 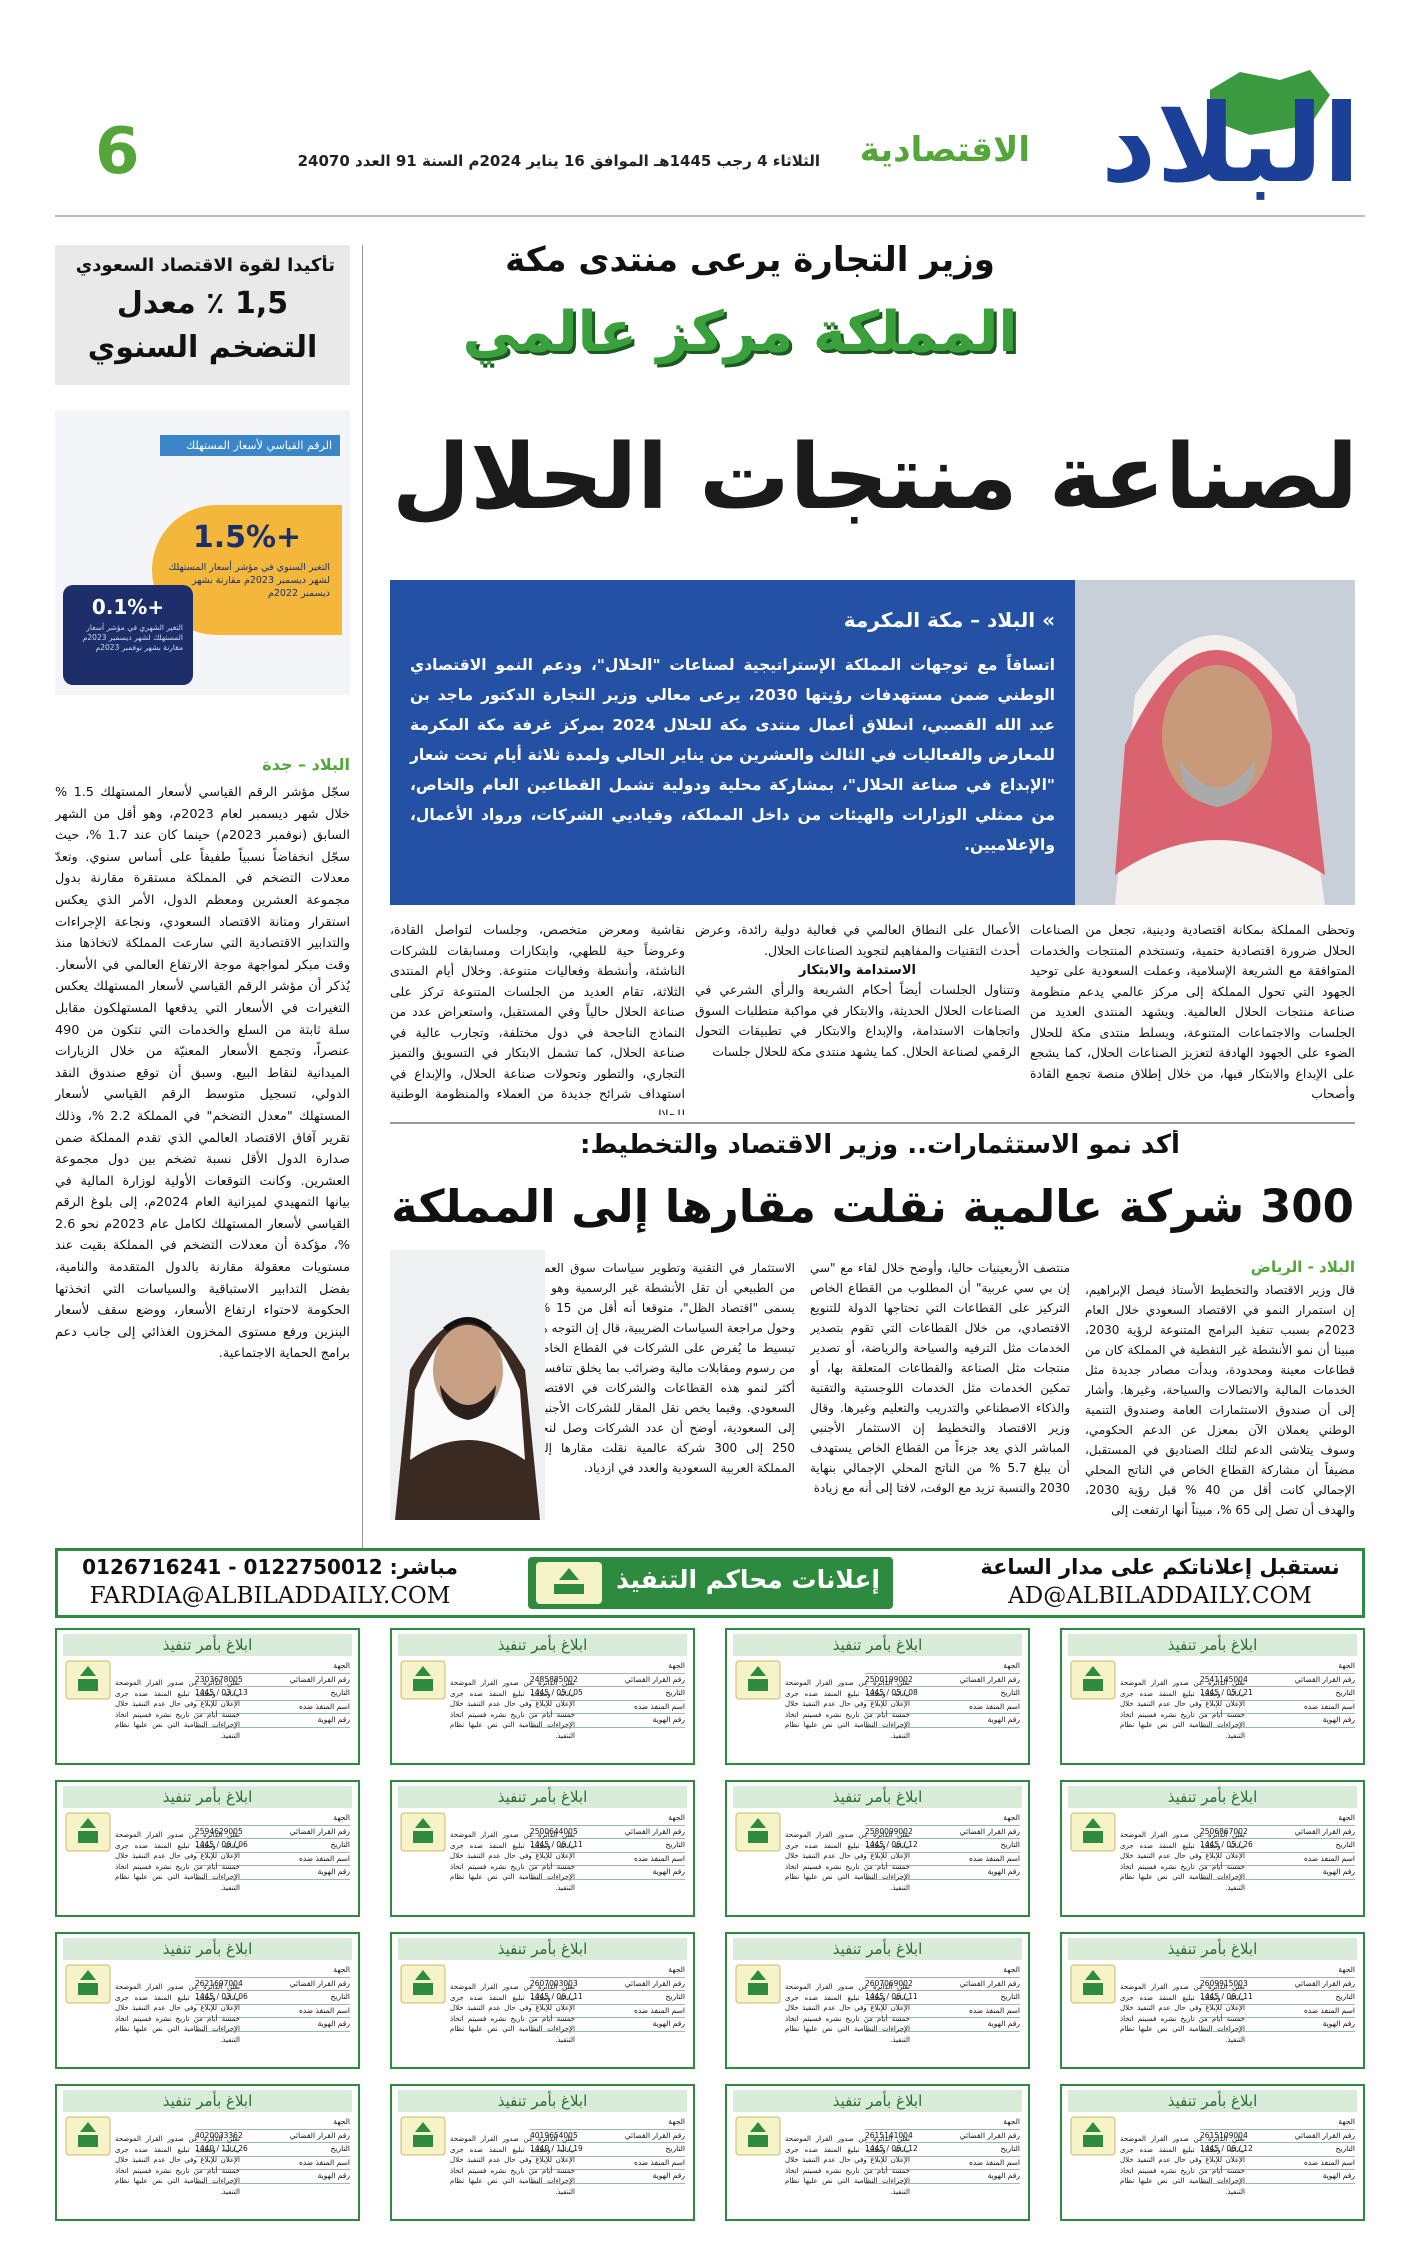 What do you see at coordinates (219, 2135) in the screenshot?
I see `notice-number: 4020033362` at bounding box center [219, 2135].